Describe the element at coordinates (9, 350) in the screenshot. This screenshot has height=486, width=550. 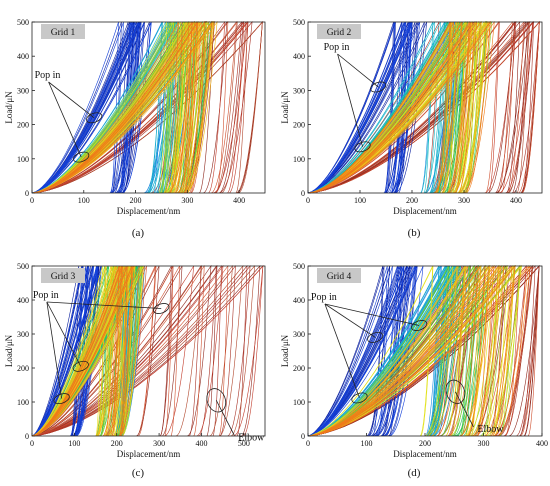
I see `y-axis-label: Load/μN` at that location.